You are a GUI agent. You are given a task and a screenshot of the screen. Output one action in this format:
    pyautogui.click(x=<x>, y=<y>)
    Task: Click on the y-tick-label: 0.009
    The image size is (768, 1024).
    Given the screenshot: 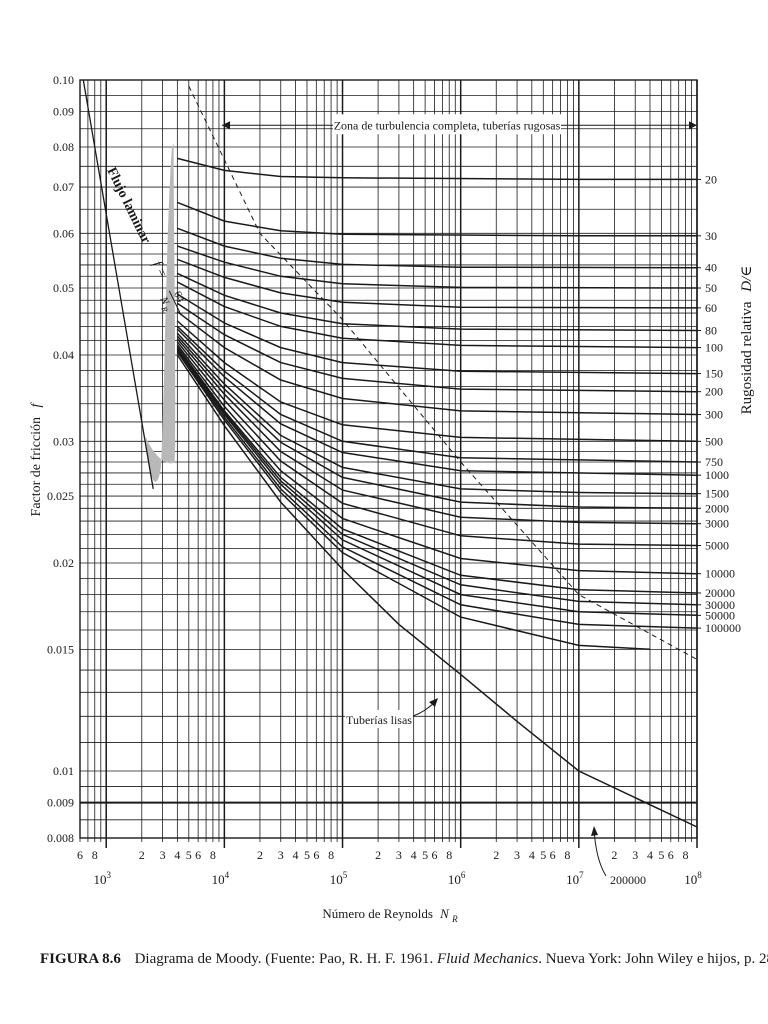 What is the action you would take?
    pyautogui.click(x=60, y=803)
    